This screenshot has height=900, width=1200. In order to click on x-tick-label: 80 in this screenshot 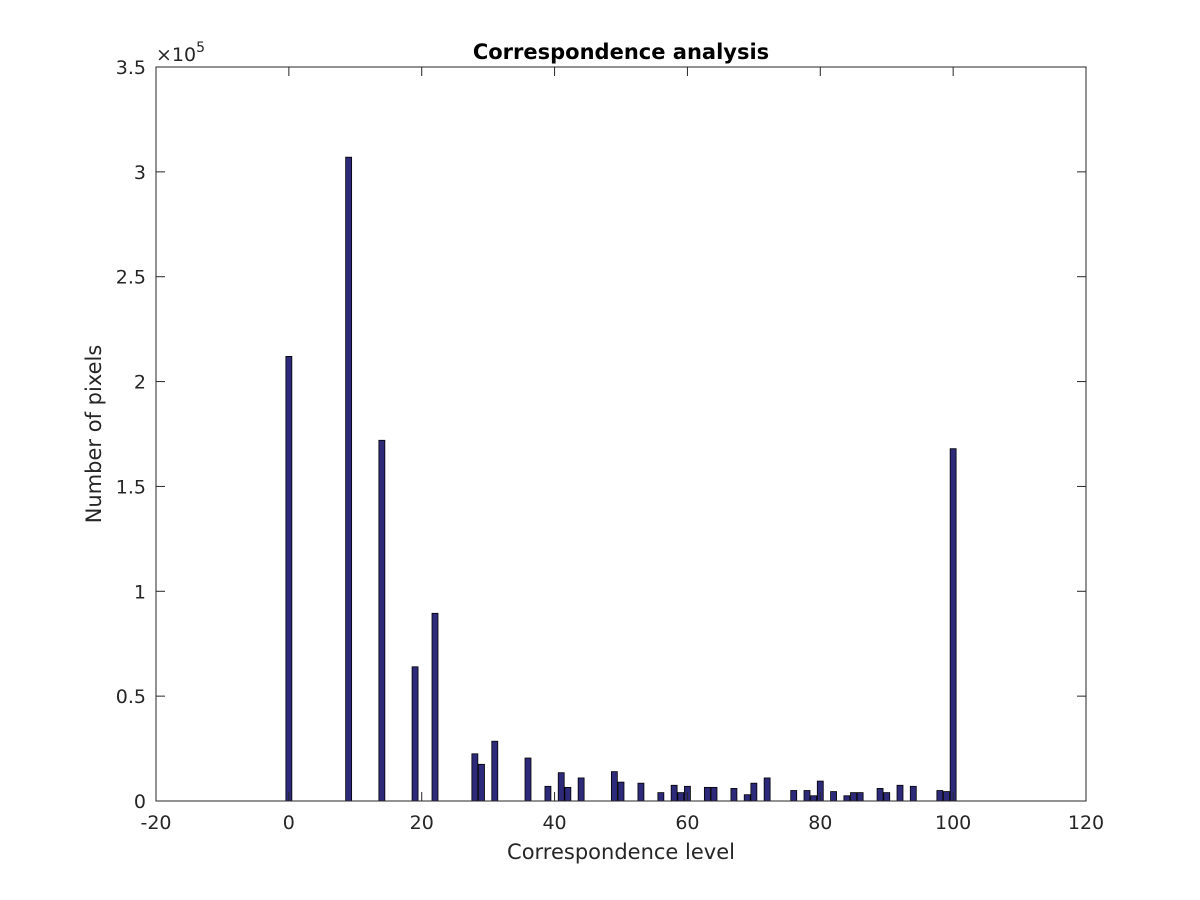, I will do `click(820, 823)`.